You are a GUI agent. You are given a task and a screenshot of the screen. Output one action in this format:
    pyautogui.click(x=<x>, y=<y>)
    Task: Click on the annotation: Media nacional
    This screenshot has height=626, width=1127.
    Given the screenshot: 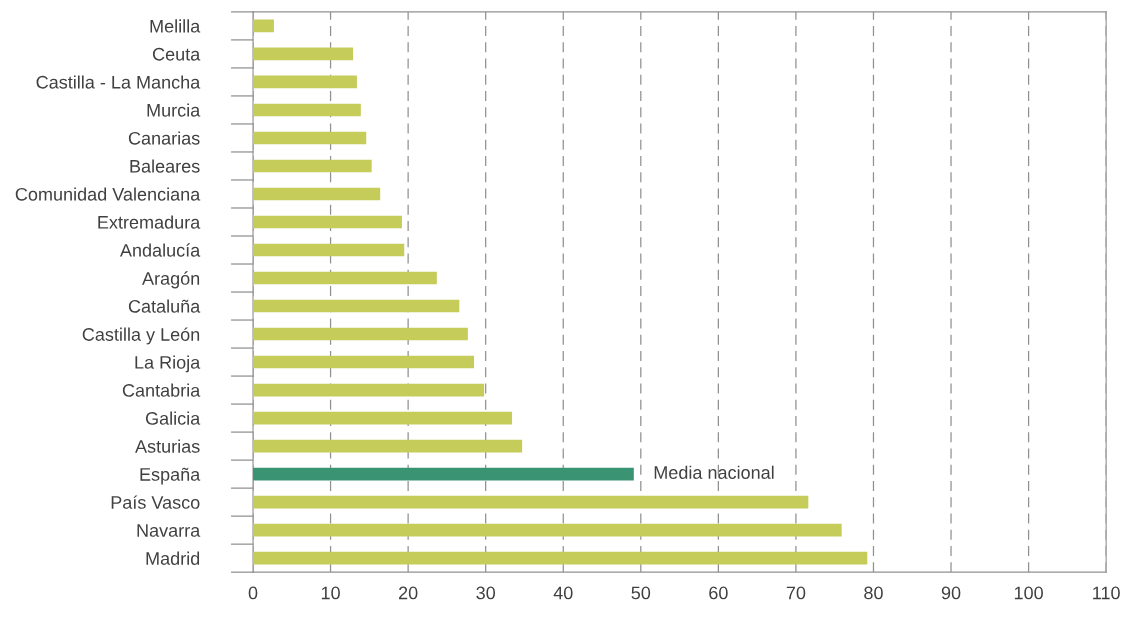 What is the action you would take?
    pyautogui.click(x=714, y=472)
    